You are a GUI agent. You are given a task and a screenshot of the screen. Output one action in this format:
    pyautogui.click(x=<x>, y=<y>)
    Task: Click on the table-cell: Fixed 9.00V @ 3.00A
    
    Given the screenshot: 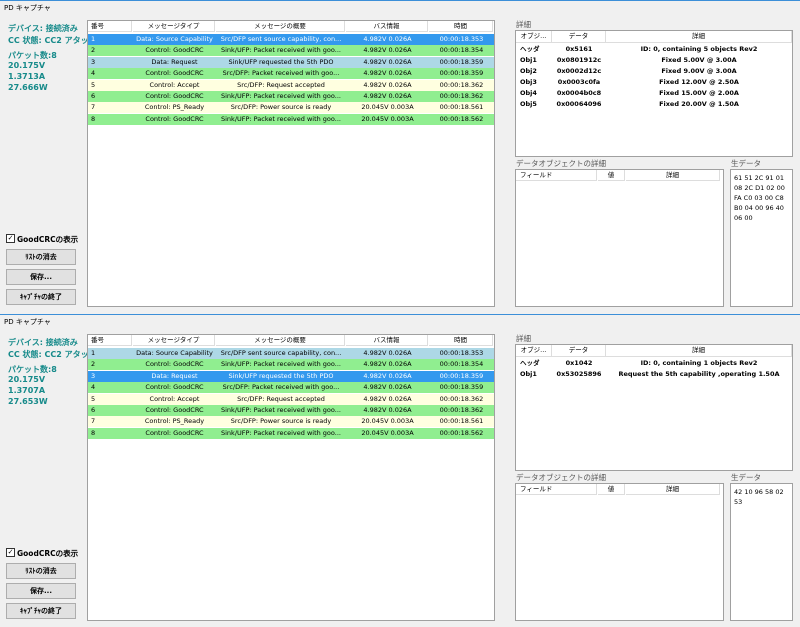 What is the action you would take?
    pyautogui.click(x=699, y=71)
    